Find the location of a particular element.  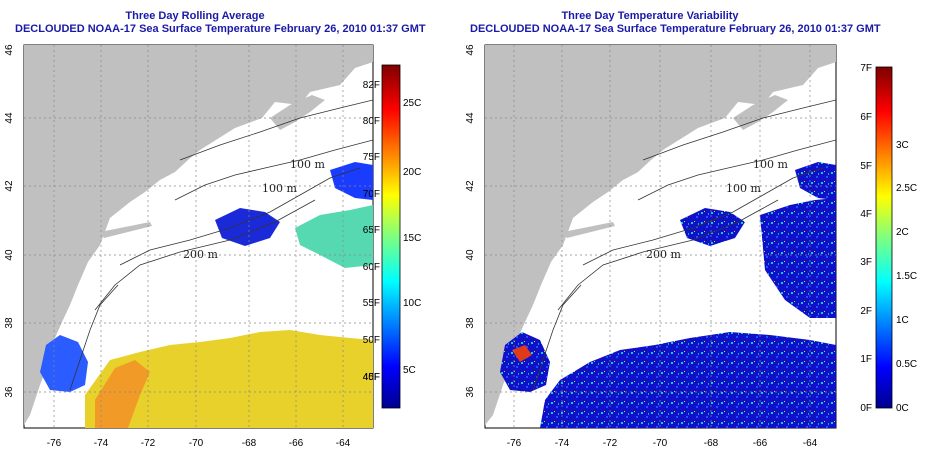

right-x-tick: -68 is located at coordinates (711, 443).